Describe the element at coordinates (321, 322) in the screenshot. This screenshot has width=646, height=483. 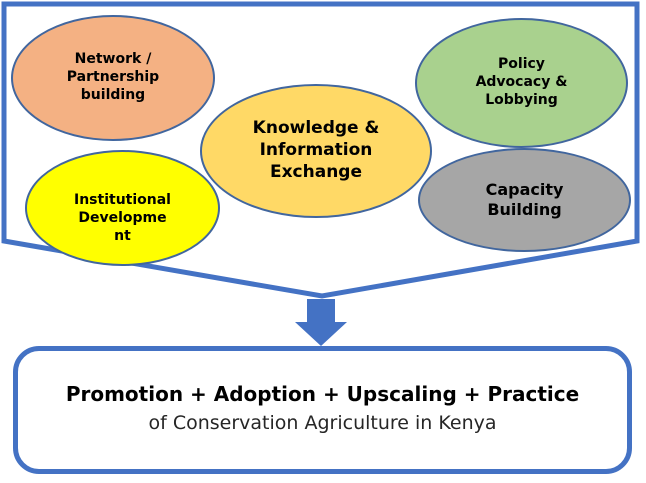
I see `down-arrow` at that location.